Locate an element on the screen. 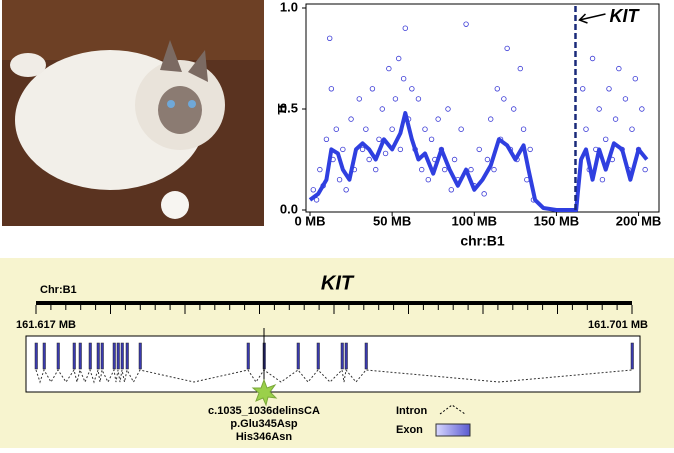 The image size is (674, 453). x-tick-label: 0 MB is located at coordinates (309, 220).